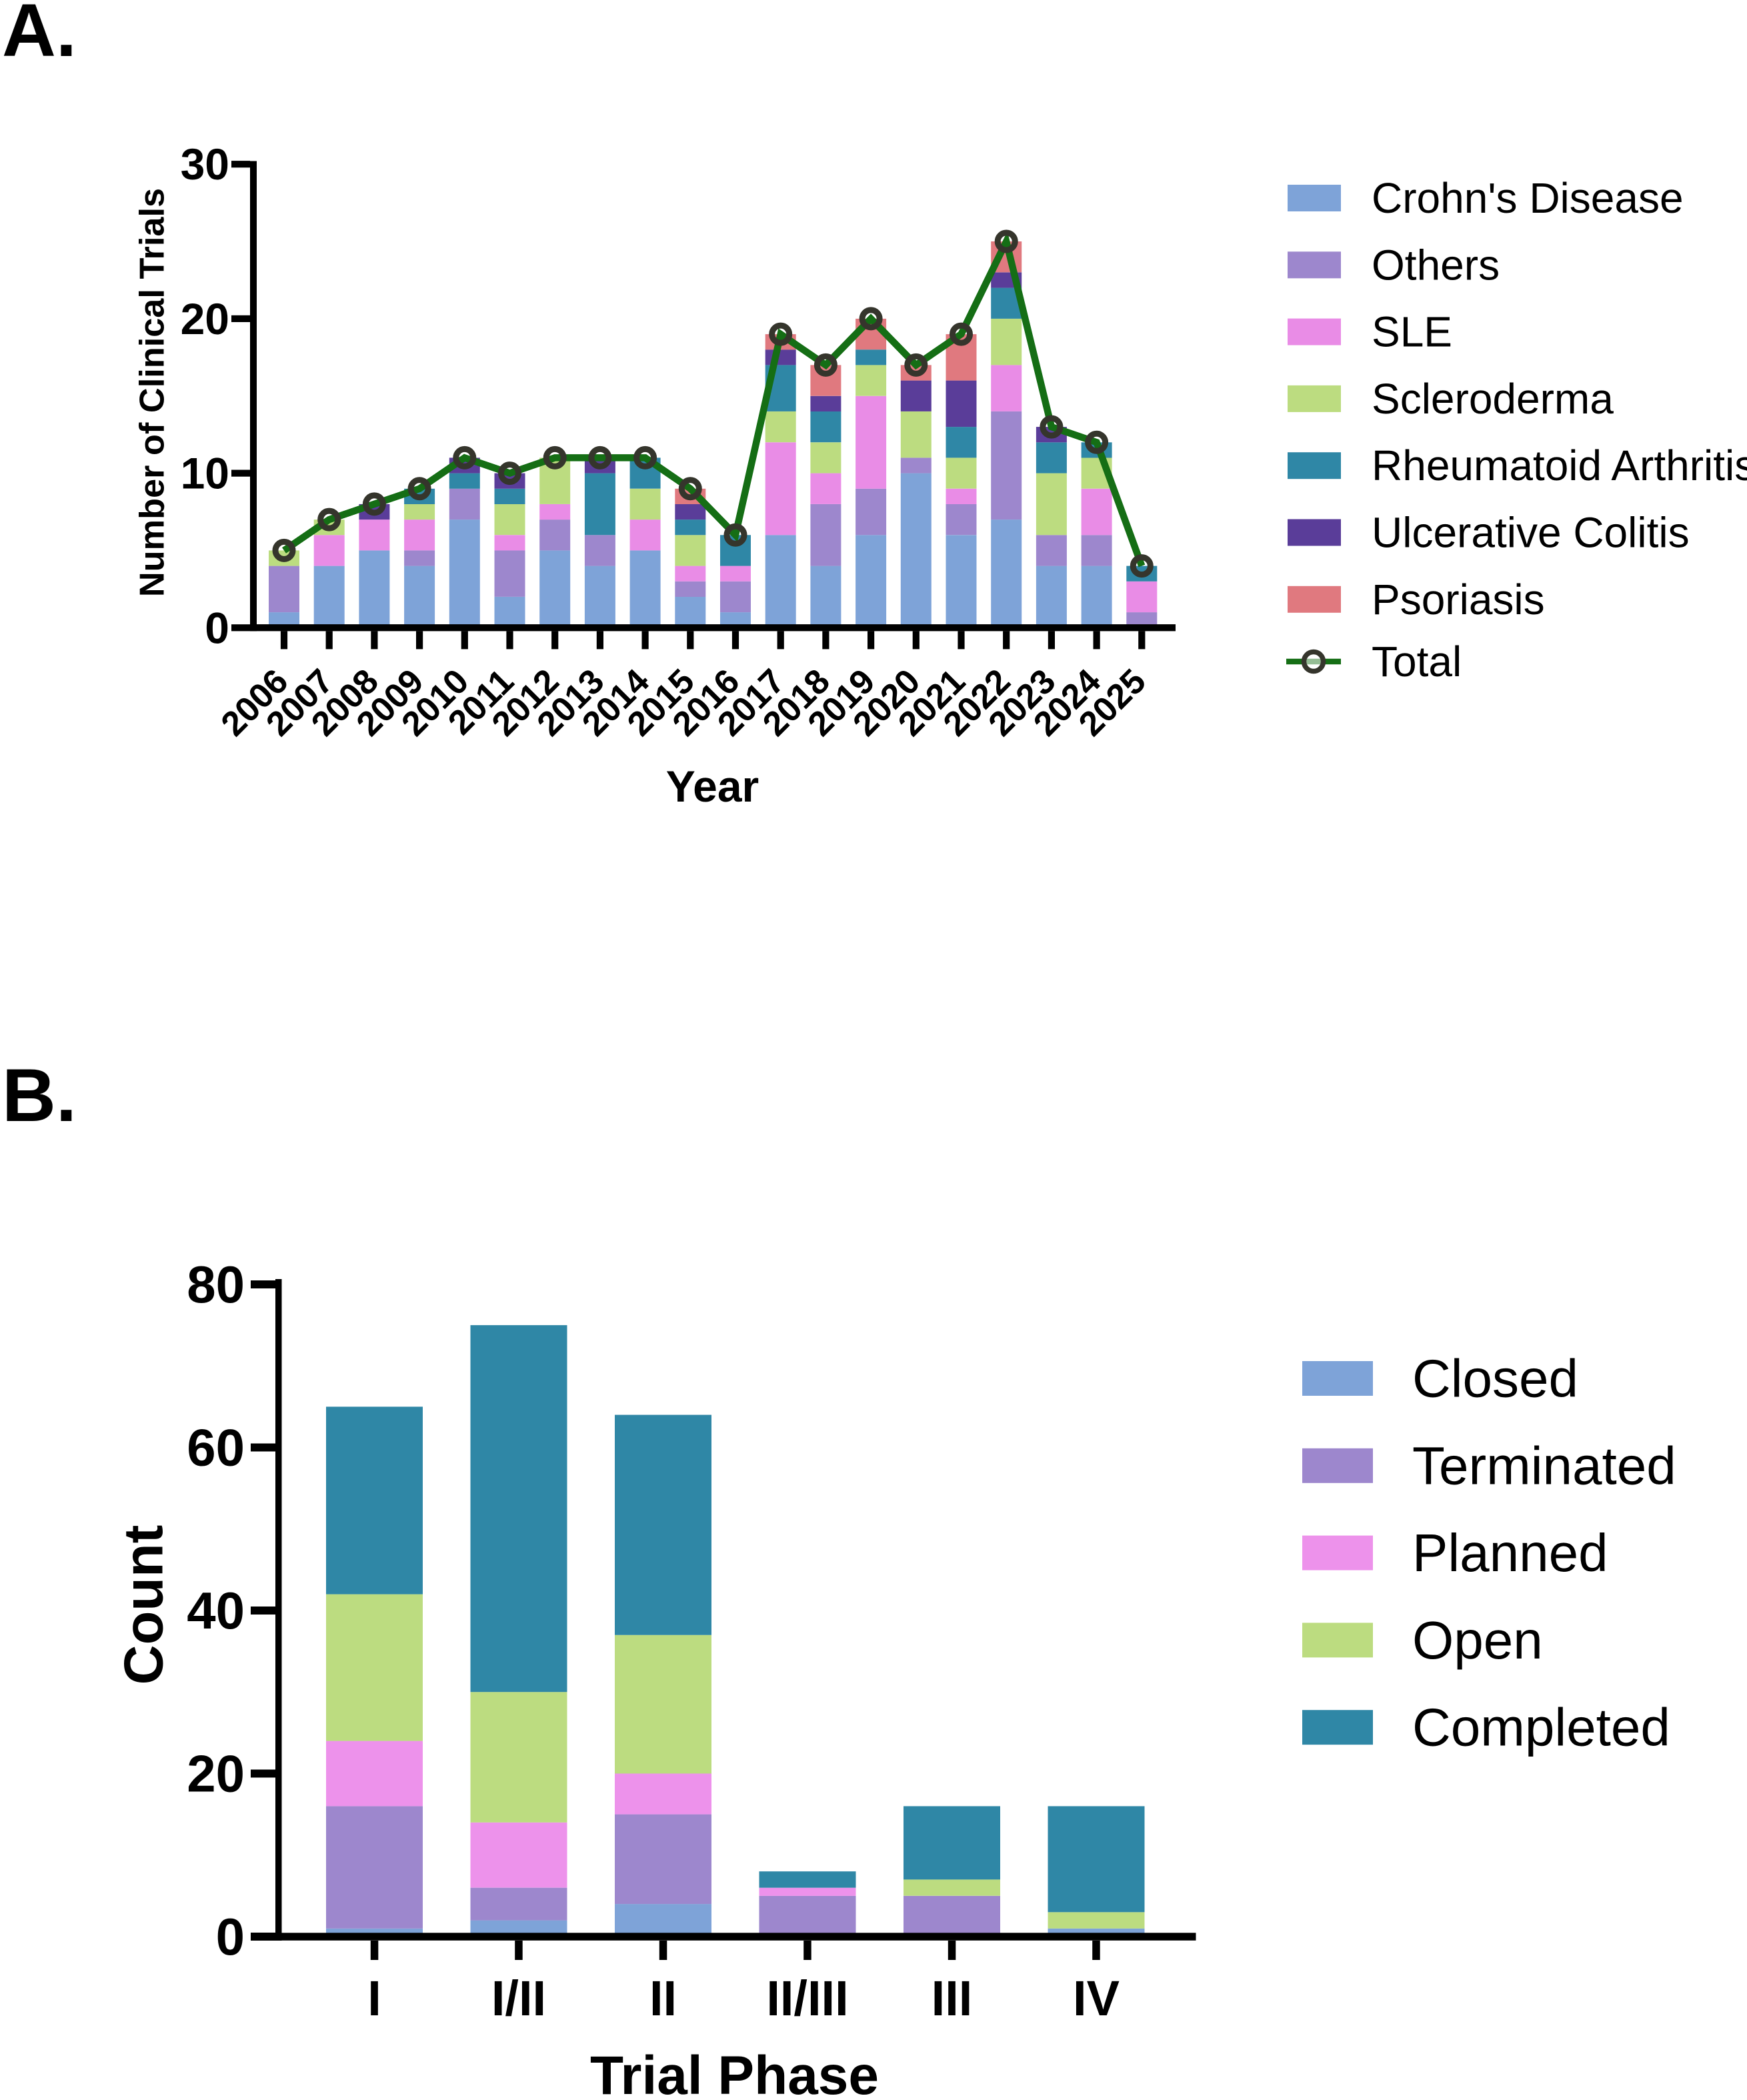 This screenshot has width=1747, height=2100. I want to click on svg-text: 40, so click(216, 1611).